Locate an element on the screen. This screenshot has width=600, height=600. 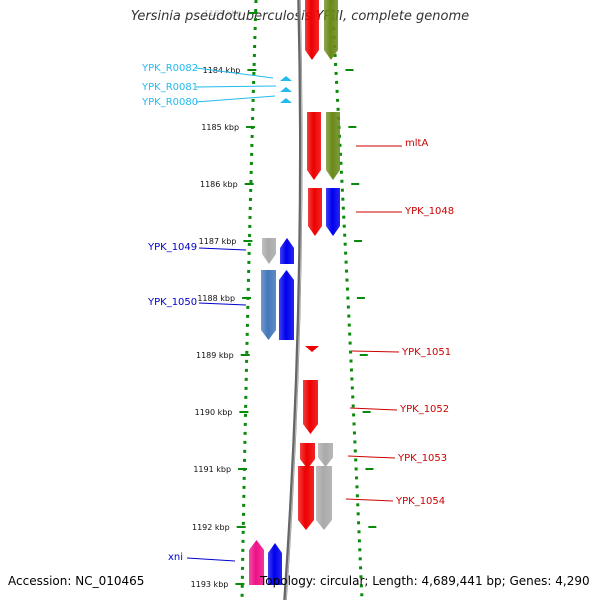
gene-label: xni is located at coordinates (175, 557).